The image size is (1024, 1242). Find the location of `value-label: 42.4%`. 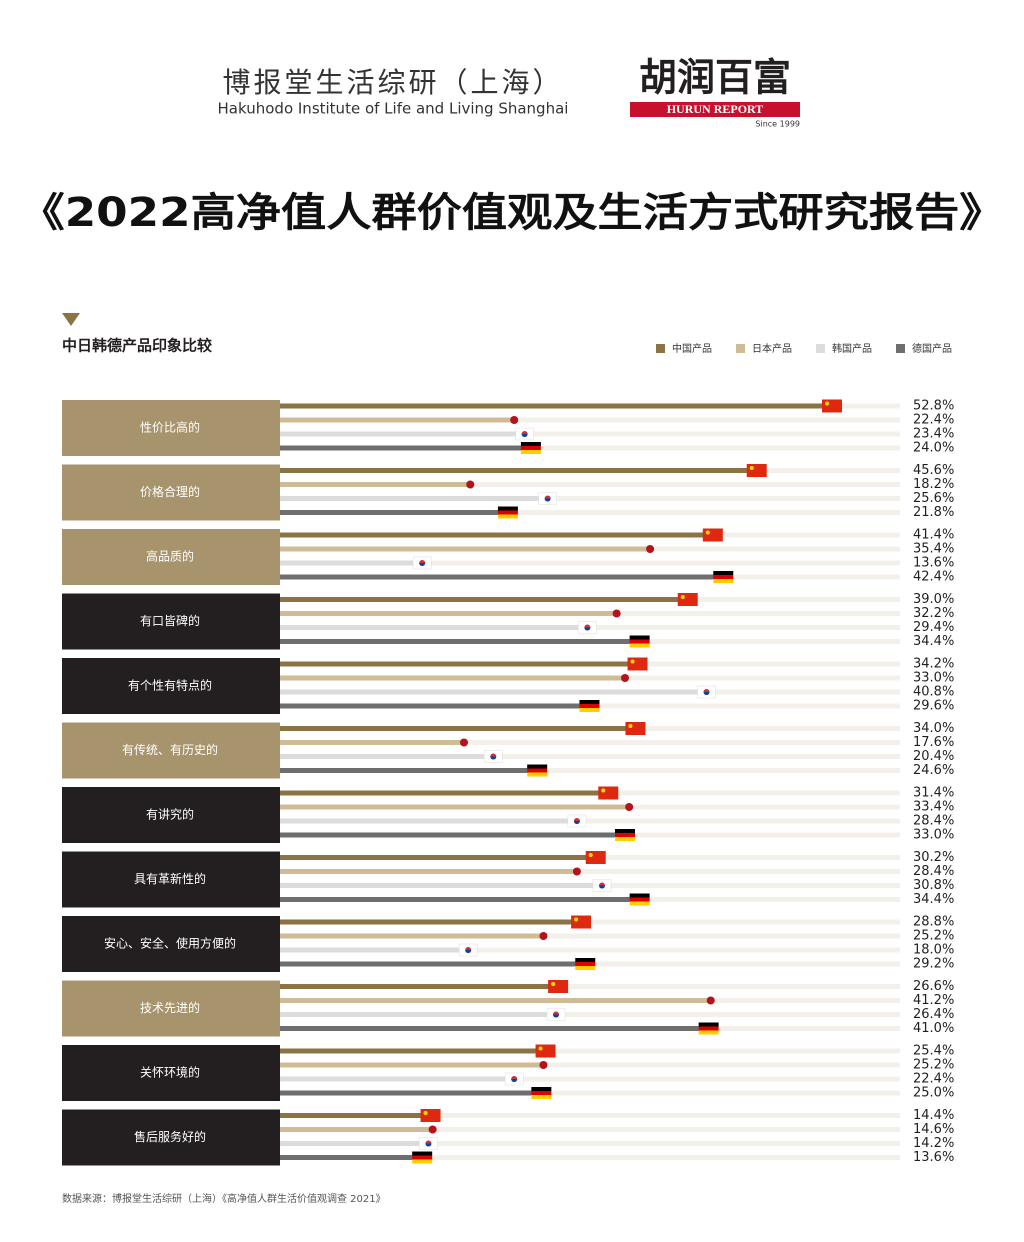

value-label: 42.4% is located at coordinates (933, 577).